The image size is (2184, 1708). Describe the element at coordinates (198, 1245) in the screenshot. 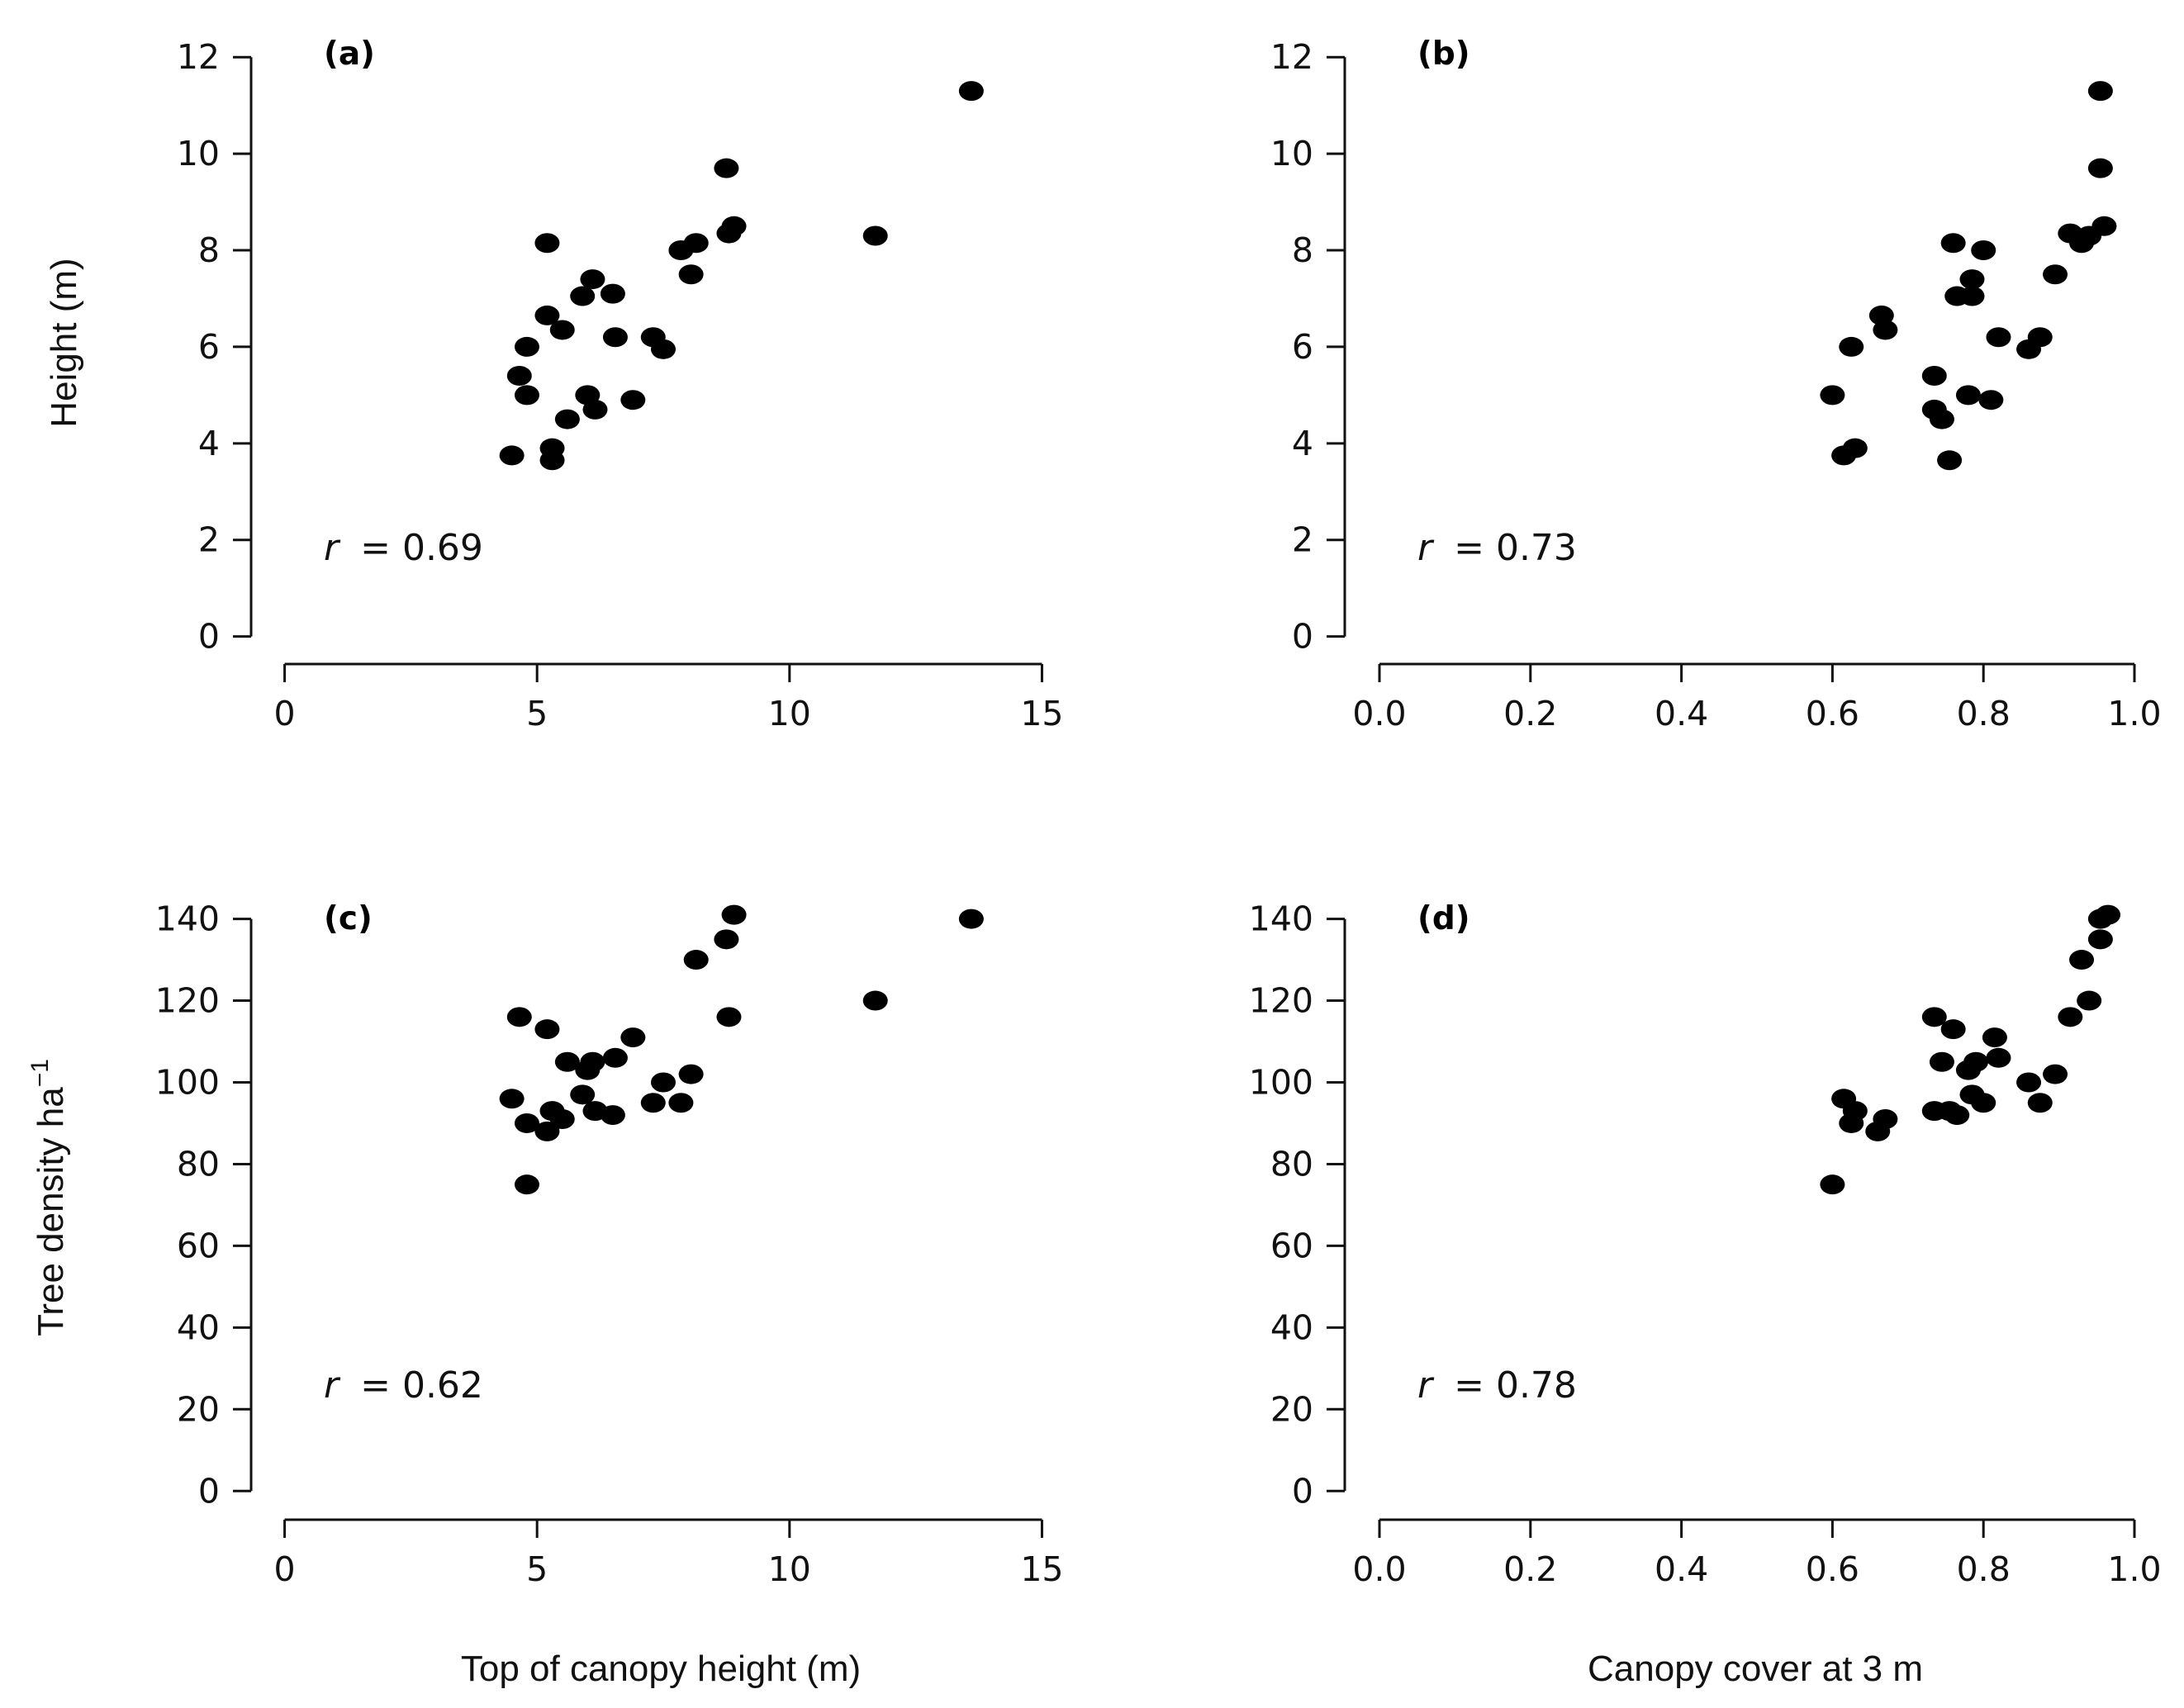

I see `y-tick-label: 60` at that location.